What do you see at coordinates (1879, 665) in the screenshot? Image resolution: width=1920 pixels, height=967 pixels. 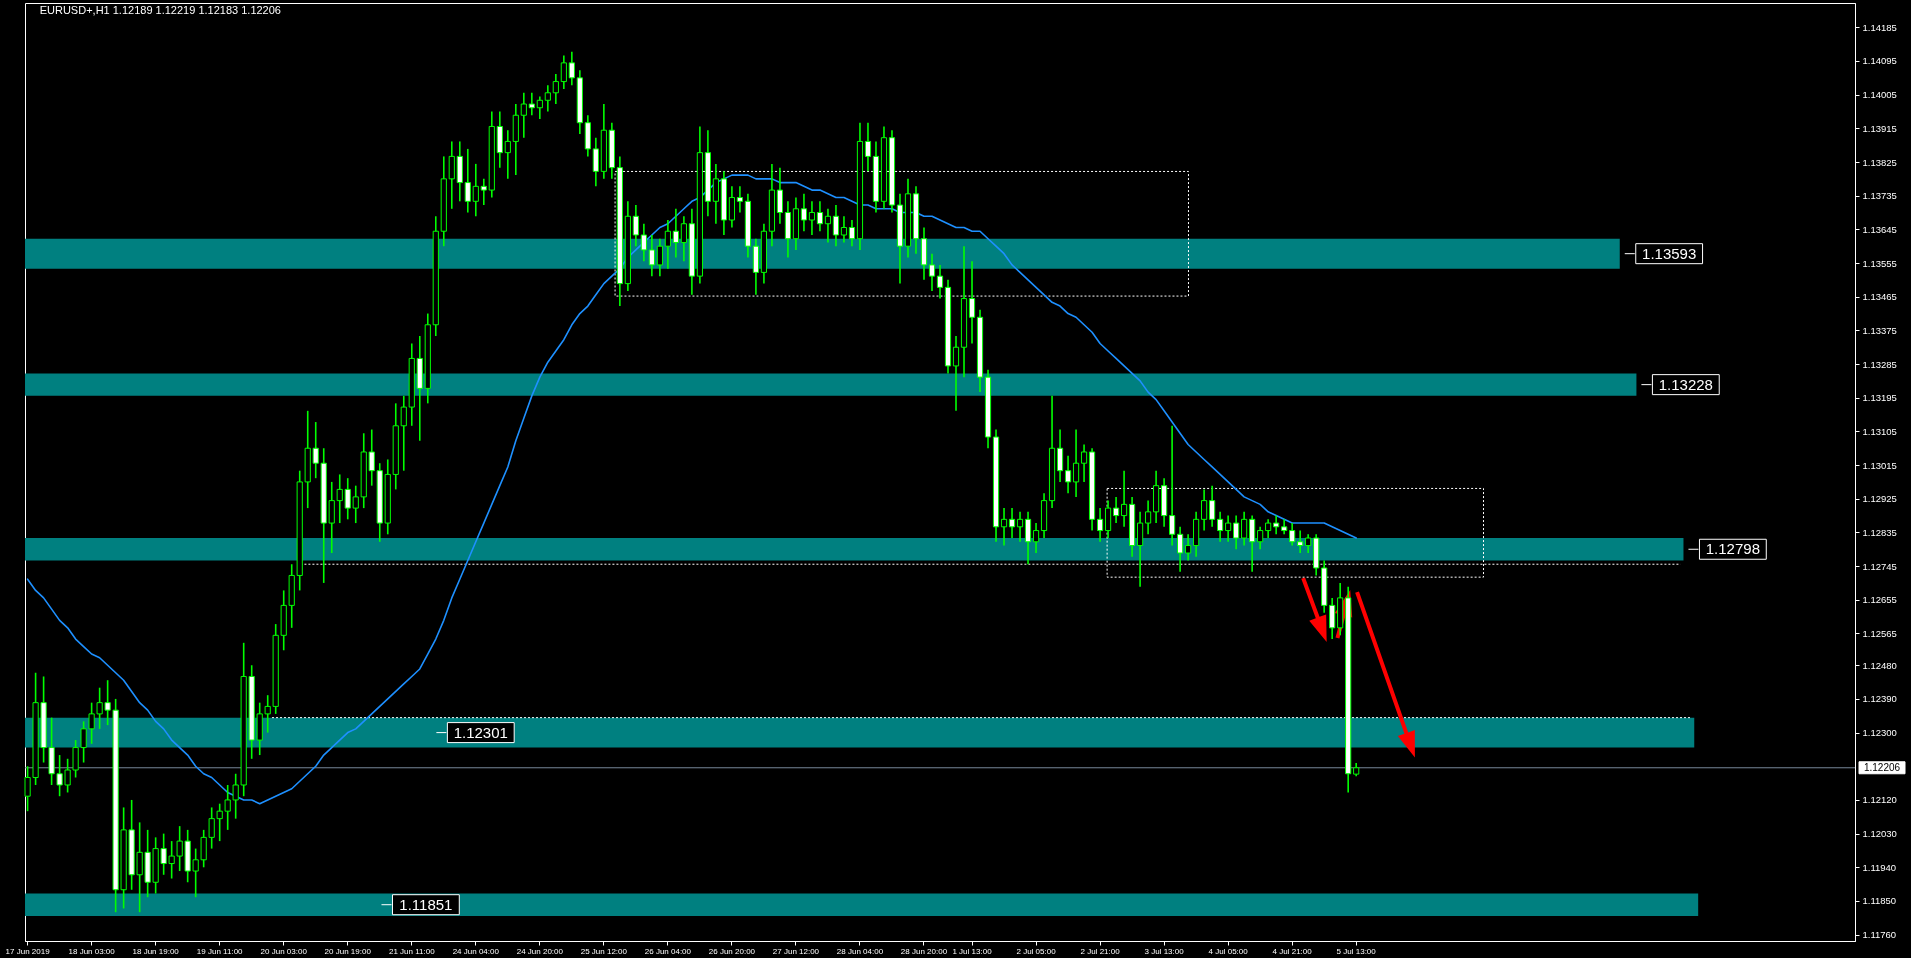 I see `y-tick-label: 1.12480` at bounding box center [1879, 665].